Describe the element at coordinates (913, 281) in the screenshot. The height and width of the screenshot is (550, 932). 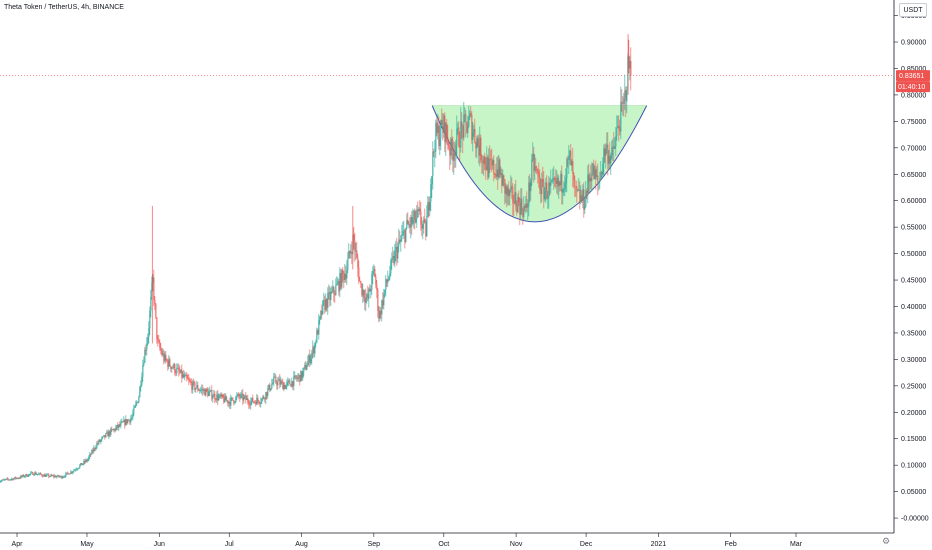
I see `price-tick-label: 0.45000` at that location.